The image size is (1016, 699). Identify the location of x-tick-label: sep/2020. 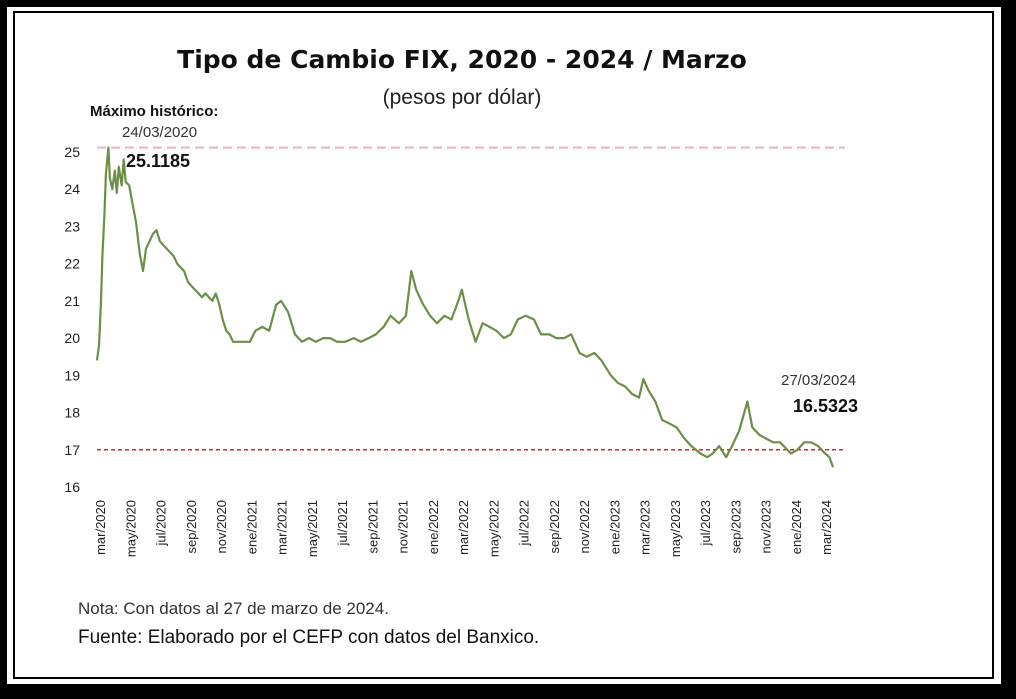
(191, 527).